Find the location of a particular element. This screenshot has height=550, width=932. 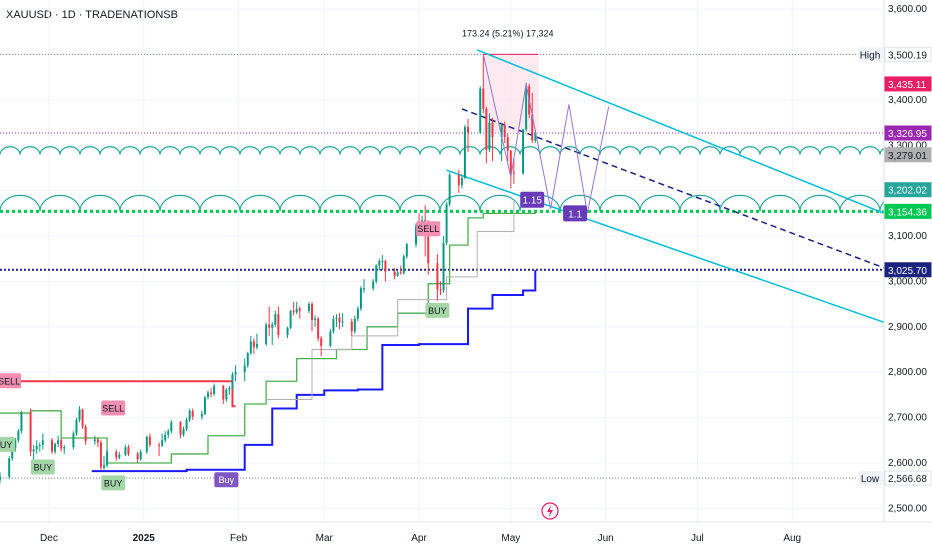

wave-label-text: 1.15 is located at coordinates (533, 201).